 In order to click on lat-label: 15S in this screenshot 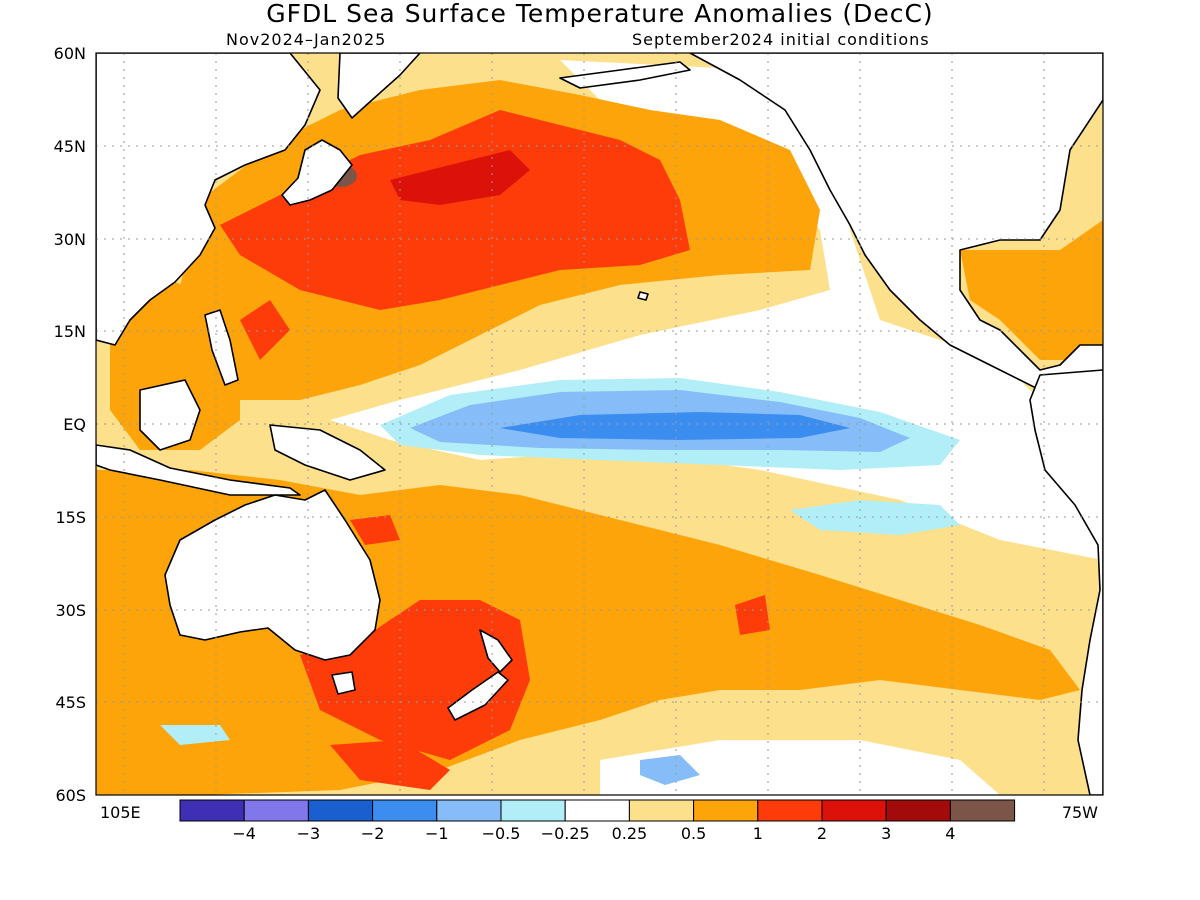, I will do `click(70, 517)`.